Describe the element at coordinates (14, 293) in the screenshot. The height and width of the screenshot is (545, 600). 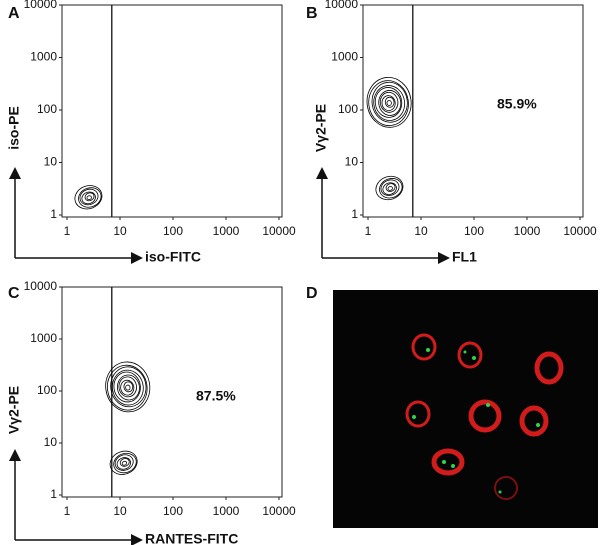
I see `panel-label: C` at that location.